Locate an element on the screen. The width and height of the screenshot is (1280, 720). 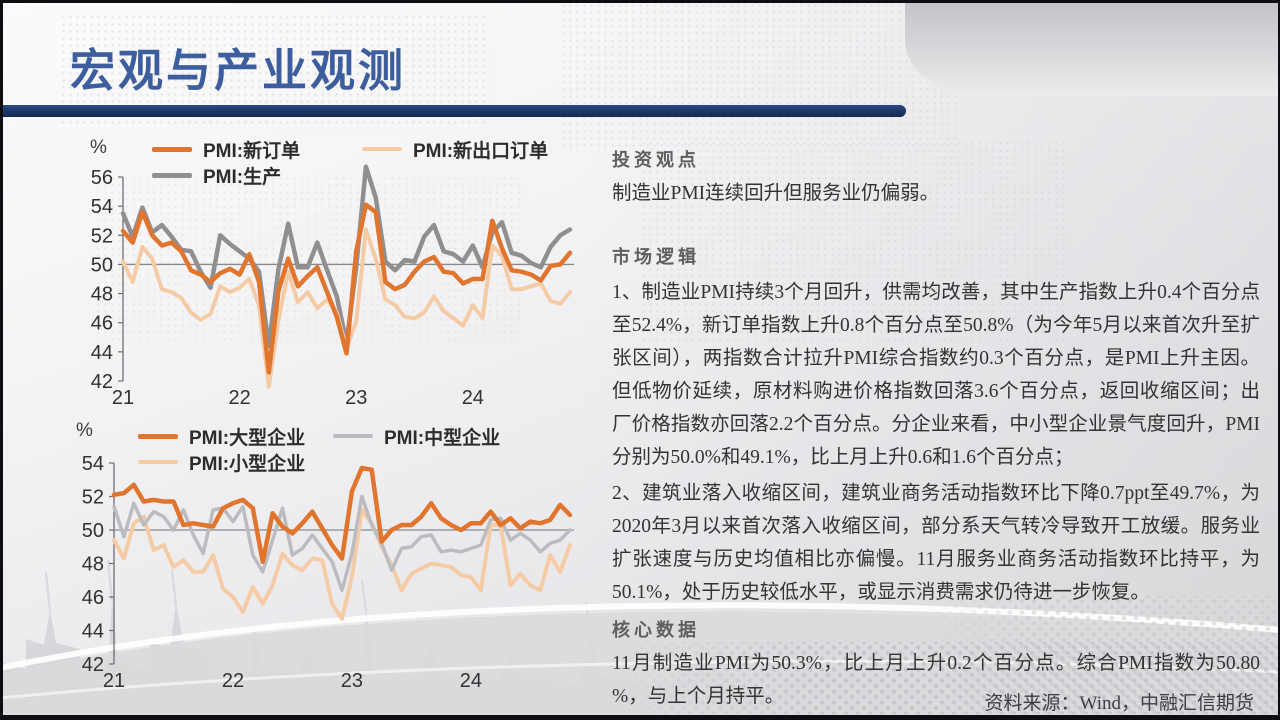
investment-body: 制造业PMI连续回升但服务业仍偏弱。 is located at coordinates (776, 193).